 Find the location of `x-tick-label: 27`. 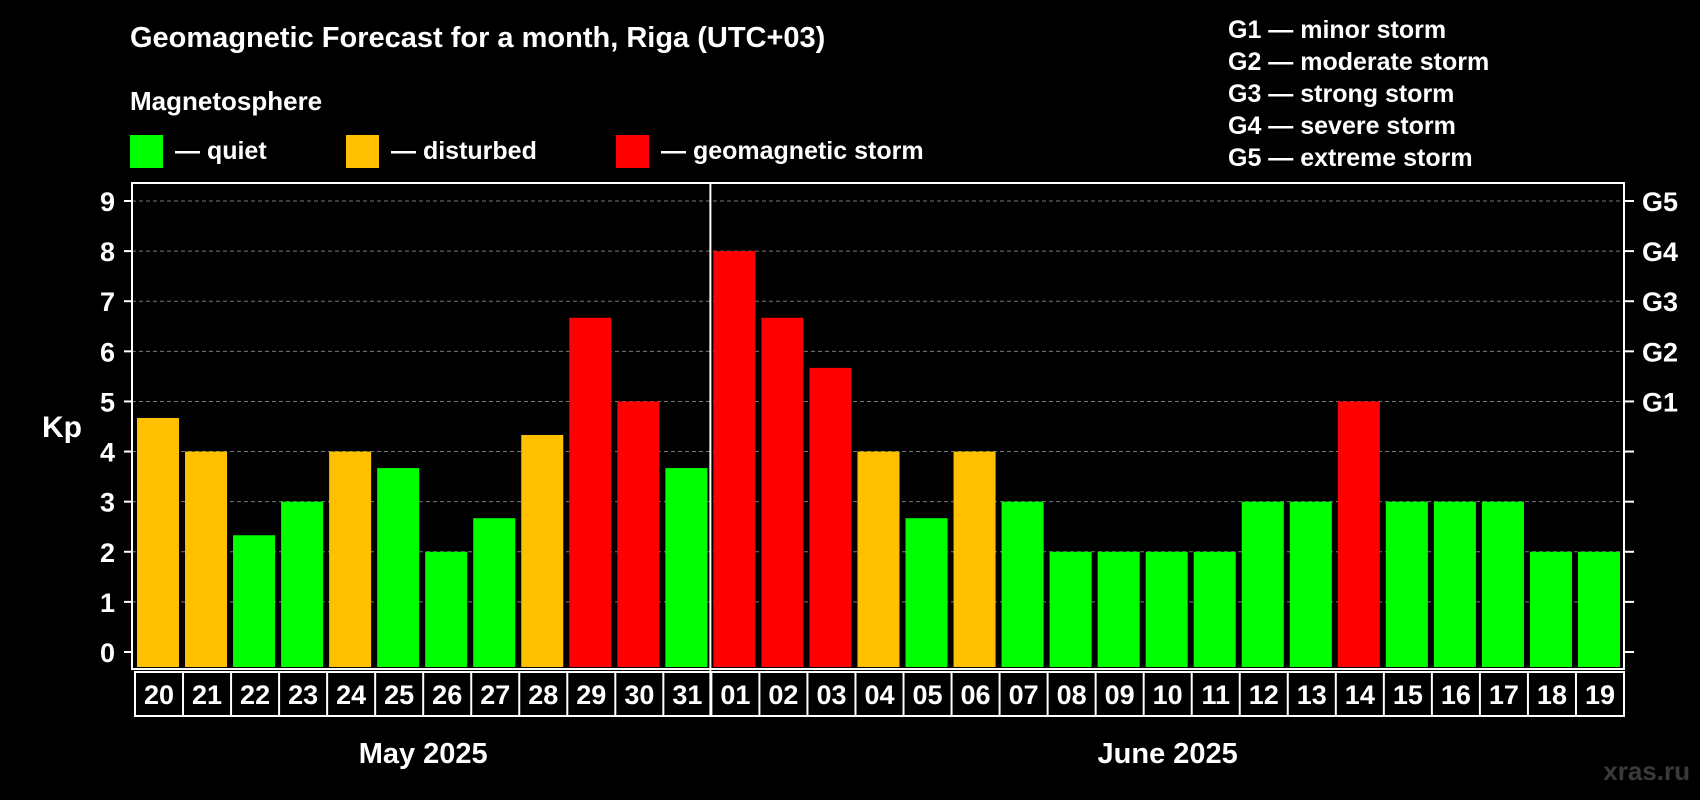

x-tick-label: 27 is located at coordinates (495, 695).